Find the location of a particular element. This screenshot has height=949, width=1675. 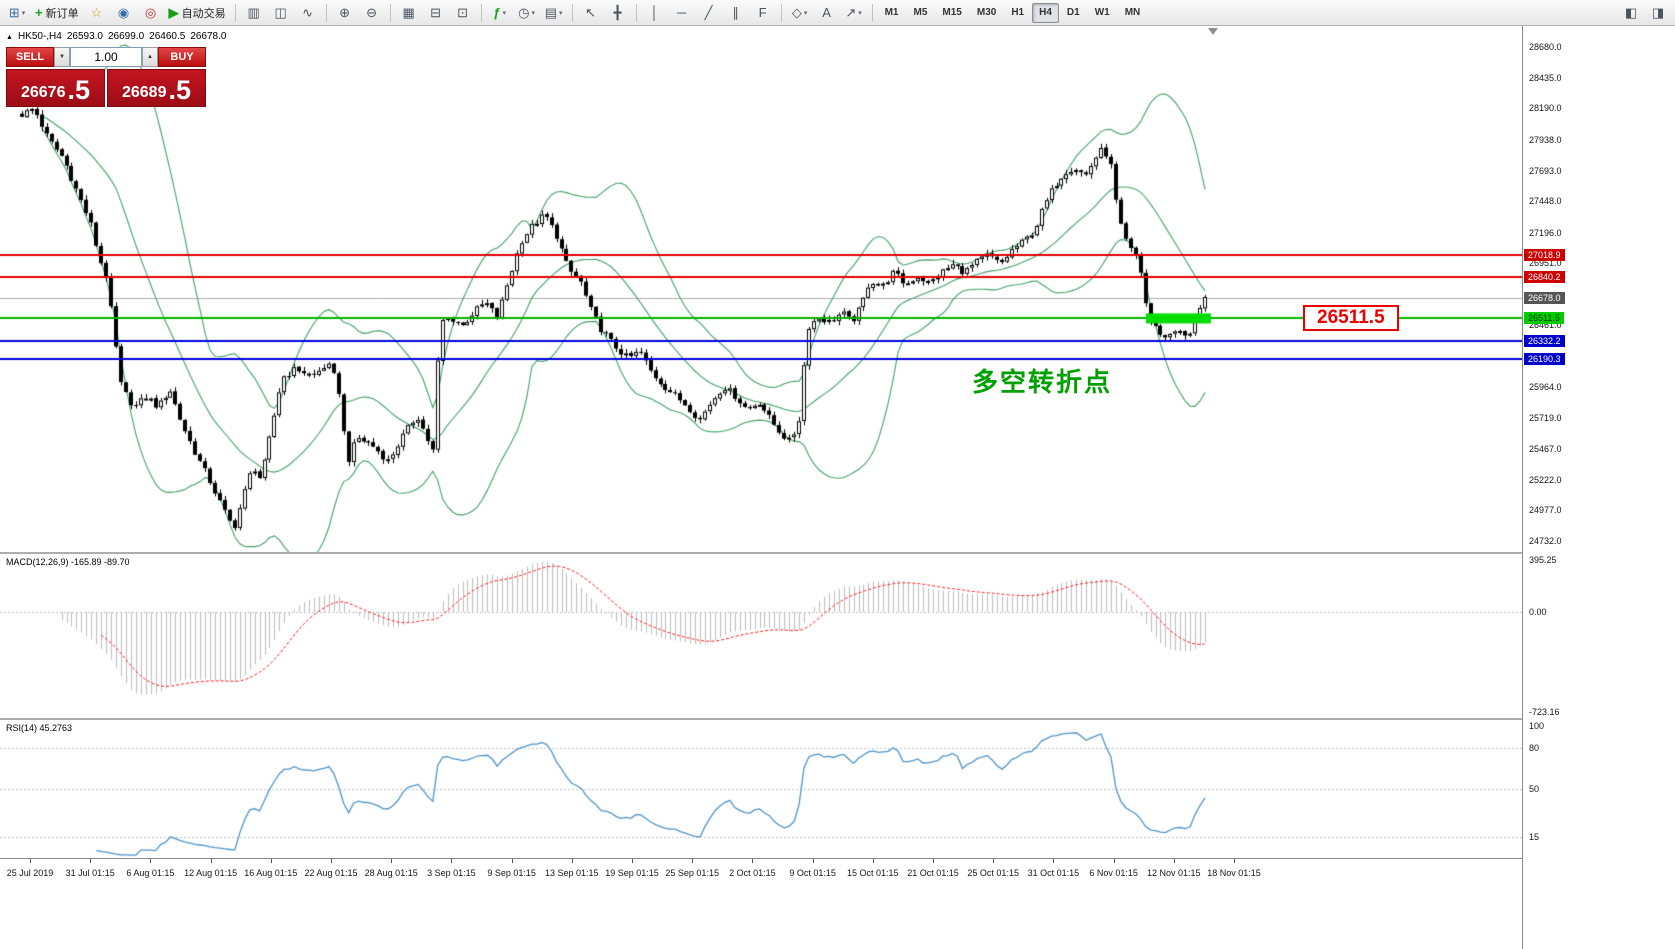

time-axis-label: 28 Aug 01:15 is located at coordinates (391, 873).